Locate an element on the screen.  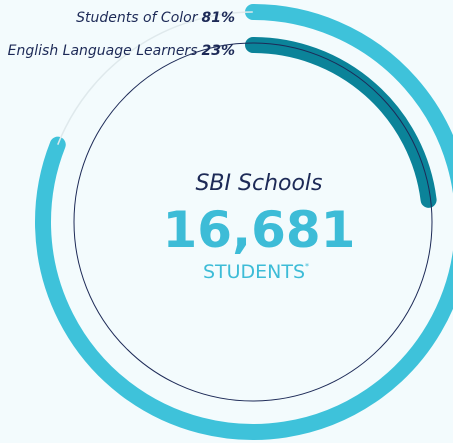
series-label: English Language Learners 23% is located at coordinates (121, 51).